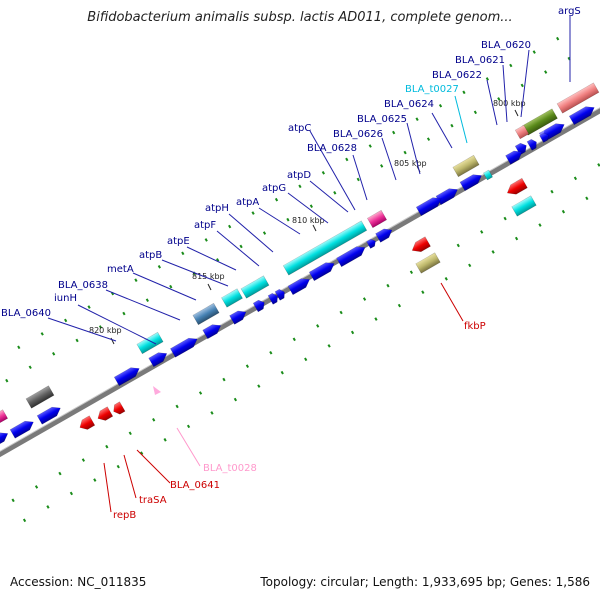  What do you see at coordinates (457, 75) in the screenshot?
I see `label-bla0622: BLA_0622` at bounding box center [457, 75].